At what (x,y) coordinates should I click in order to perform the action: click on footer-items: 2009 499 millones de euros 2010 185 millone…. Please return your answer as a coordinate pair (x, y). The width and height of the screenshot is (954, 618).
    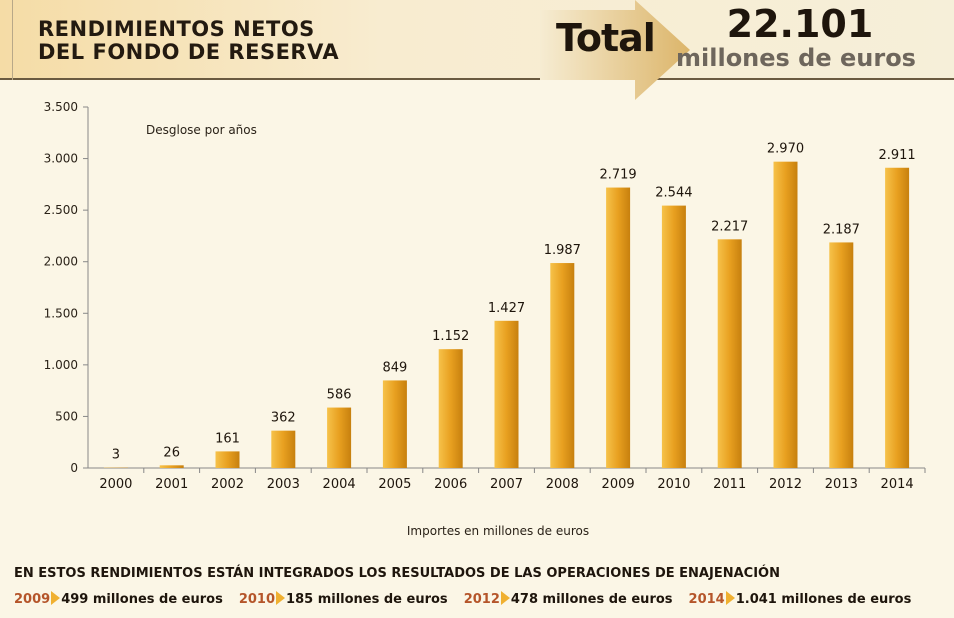
    Looking at the image, I should click on (462, 599).